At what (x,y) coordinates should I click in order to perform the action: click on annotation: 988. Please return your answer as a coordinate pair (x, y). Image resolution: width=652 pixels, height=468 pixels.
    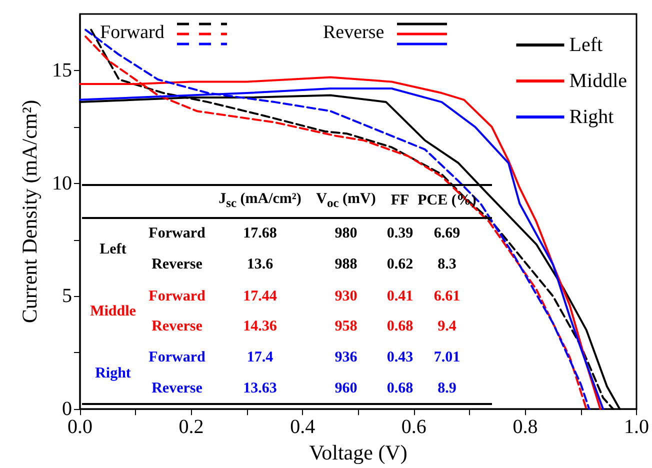
    Looking at the image, I should click on (346, 265).